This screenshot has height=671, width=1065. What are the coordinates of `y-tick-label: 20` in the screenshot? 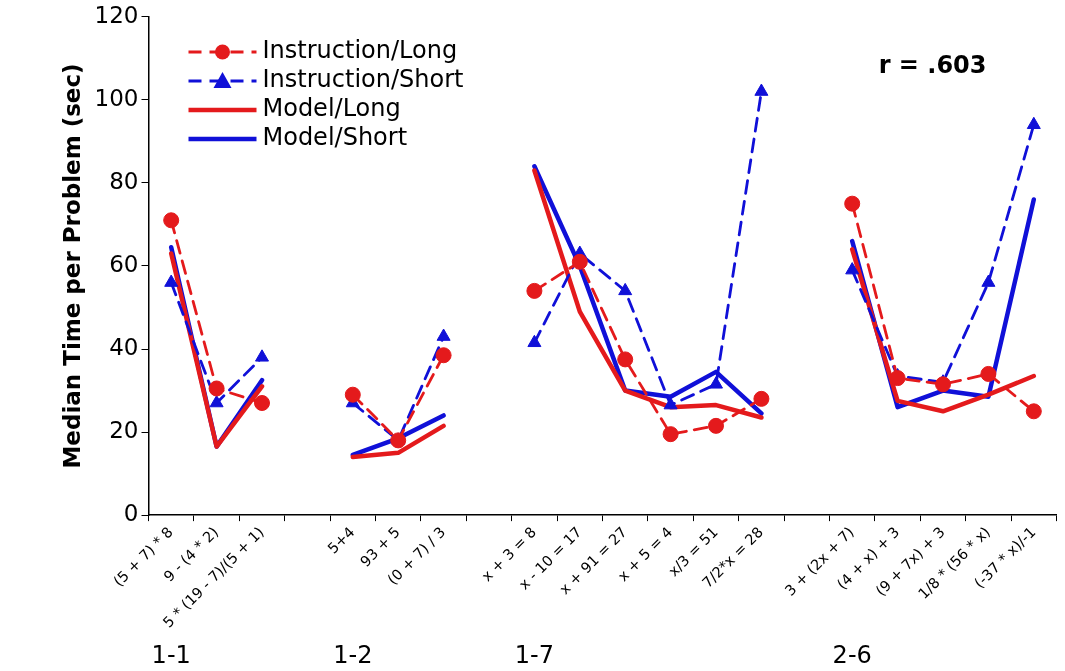 It's located at (124, 430).